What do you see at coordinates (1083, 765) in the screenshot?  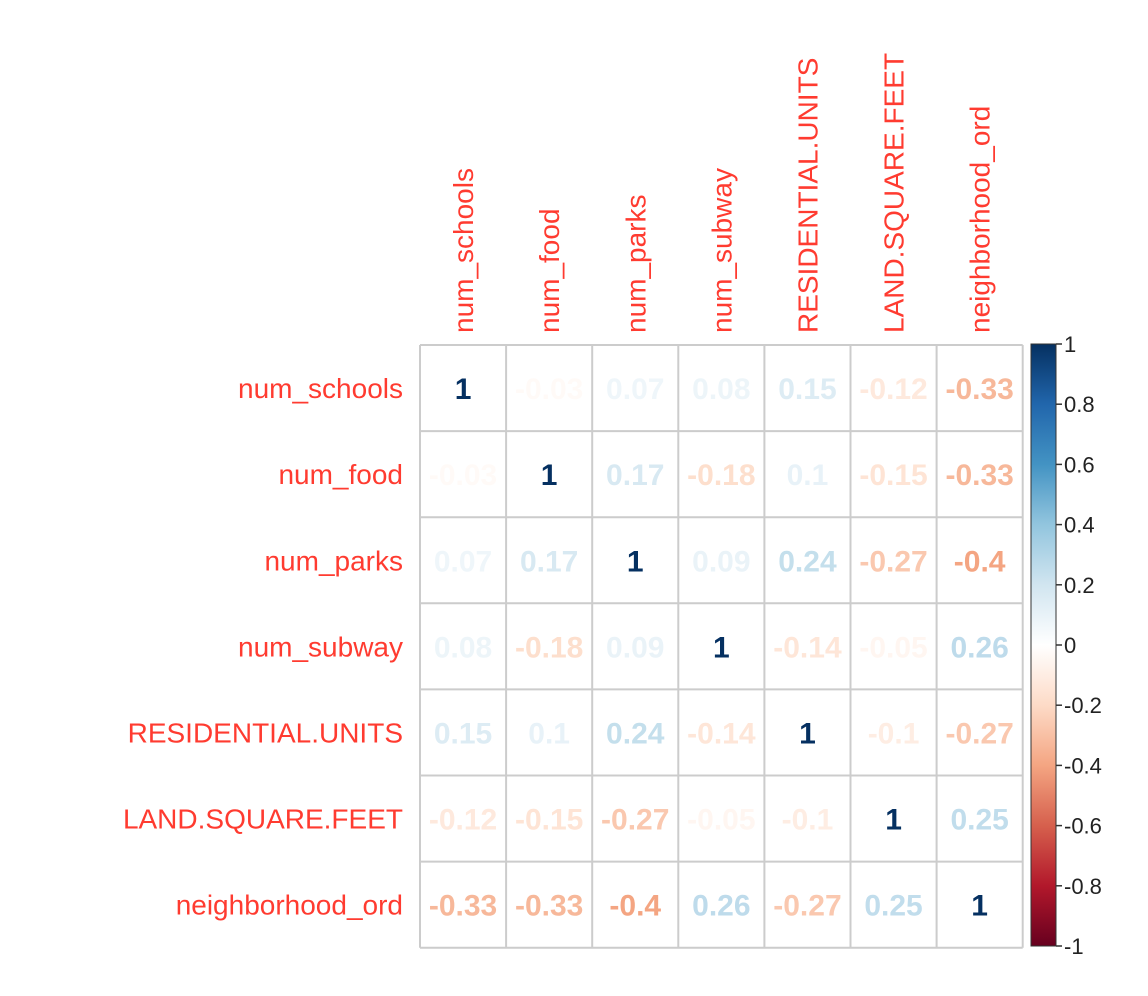 I see `colorbar-tick-label: -0.4` at bounding box center [1083, 765].